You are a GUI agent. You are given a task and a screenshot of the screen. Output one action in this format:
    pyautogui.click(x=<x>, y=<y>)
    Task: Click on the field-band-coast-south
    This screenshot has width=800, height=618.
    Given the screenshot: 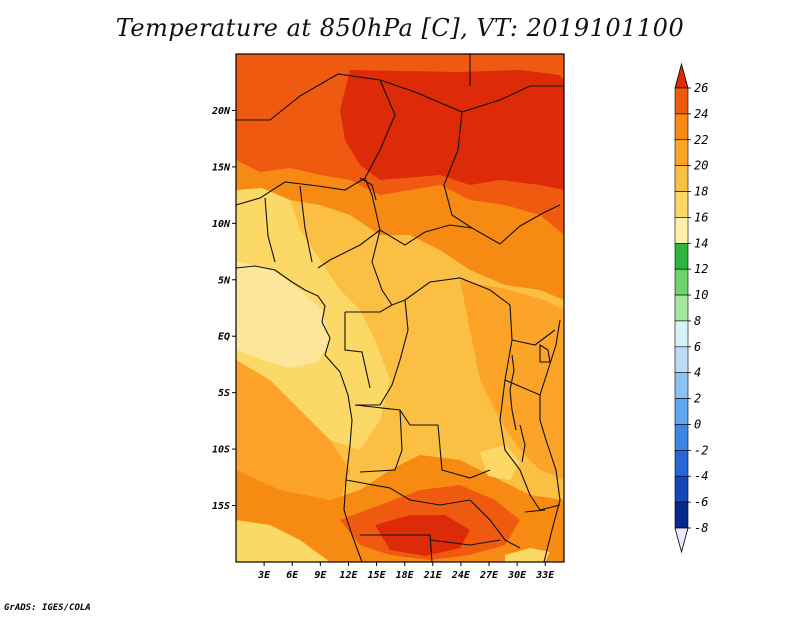 What is the action you would take?
    pyautogui.click(x=527, y=555)
    